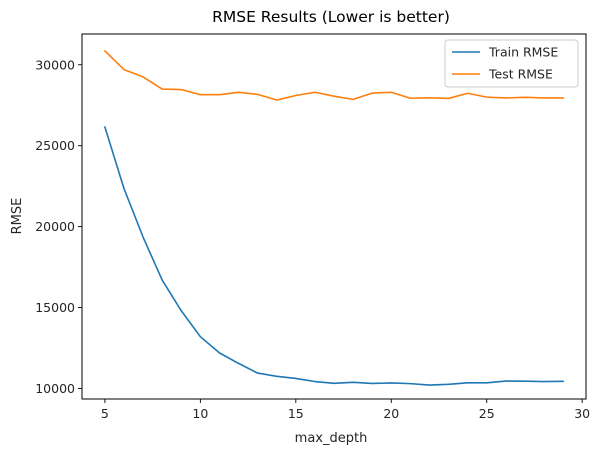  I want to click on x-axis-ticks: 5 10 15 20 25 30, so click(345, 410).